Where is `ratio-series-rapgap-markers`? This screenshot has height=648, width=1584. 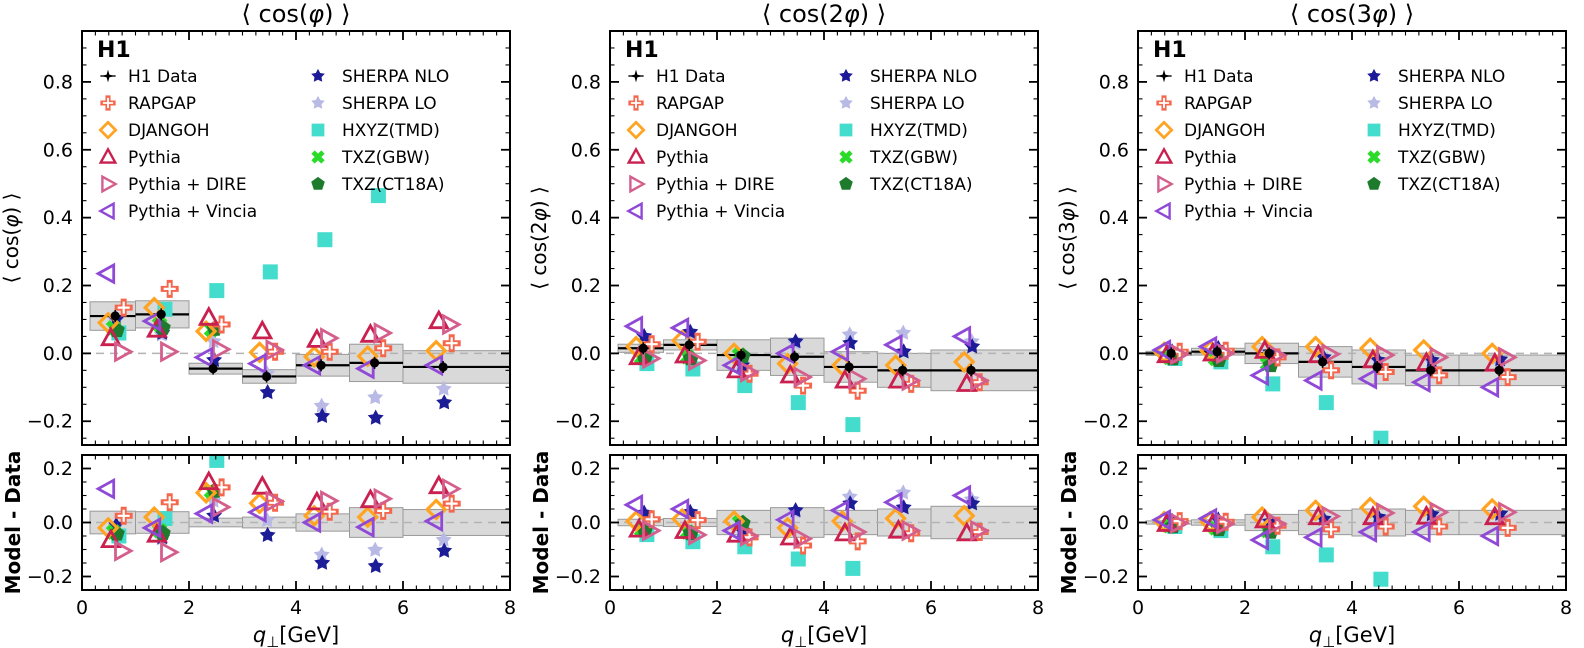
ratio-series-rapgap-markers is located at coordinates (1343, 525).